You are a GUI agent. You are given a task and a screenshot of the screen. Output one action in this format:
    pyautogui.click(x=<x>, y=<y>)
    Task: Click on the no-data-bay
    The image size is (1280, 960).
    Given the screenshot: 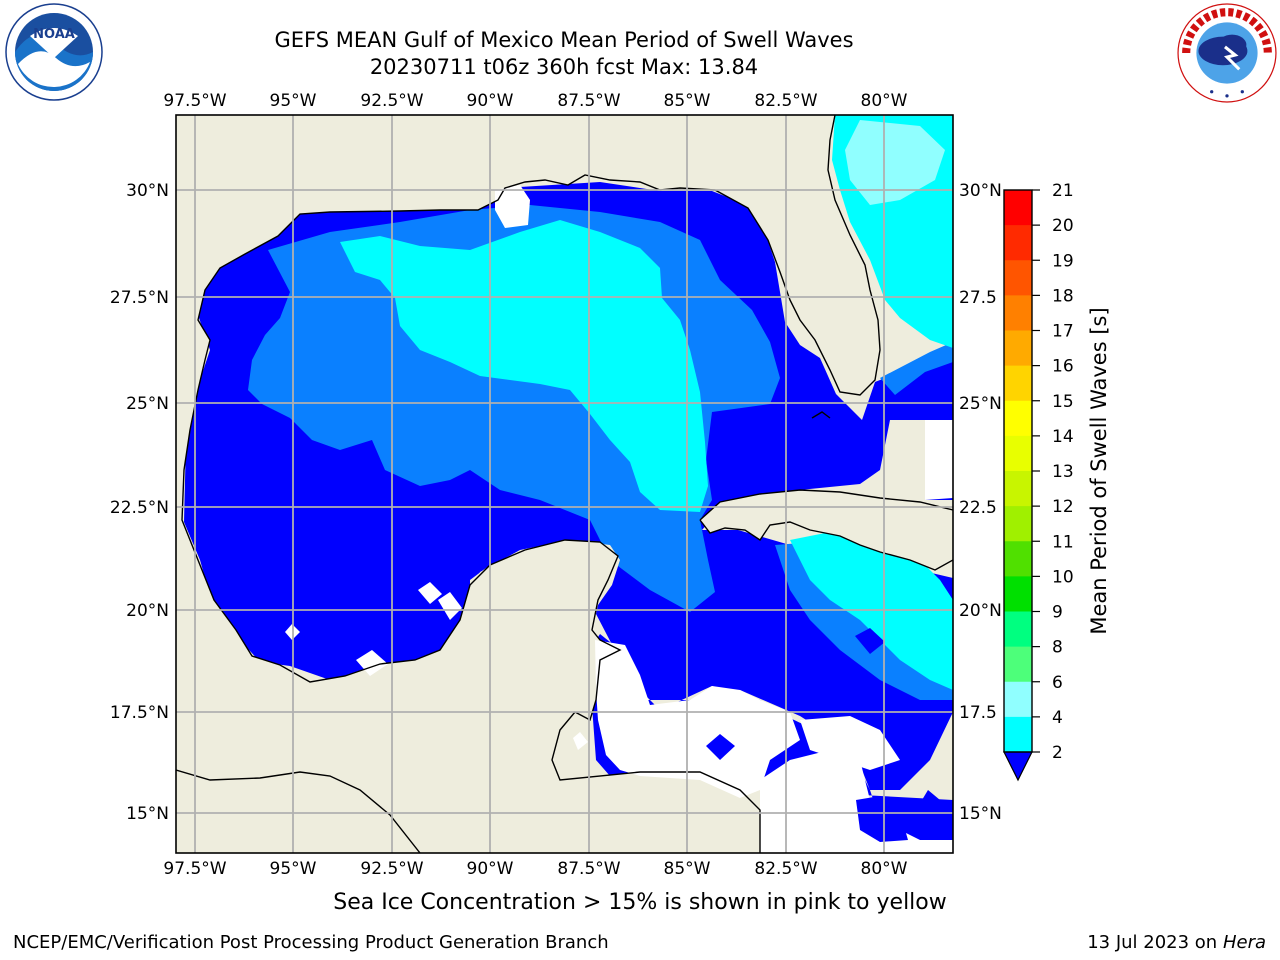 What is the action you would take?
    pyautogui.click(x=372, y=663)
    